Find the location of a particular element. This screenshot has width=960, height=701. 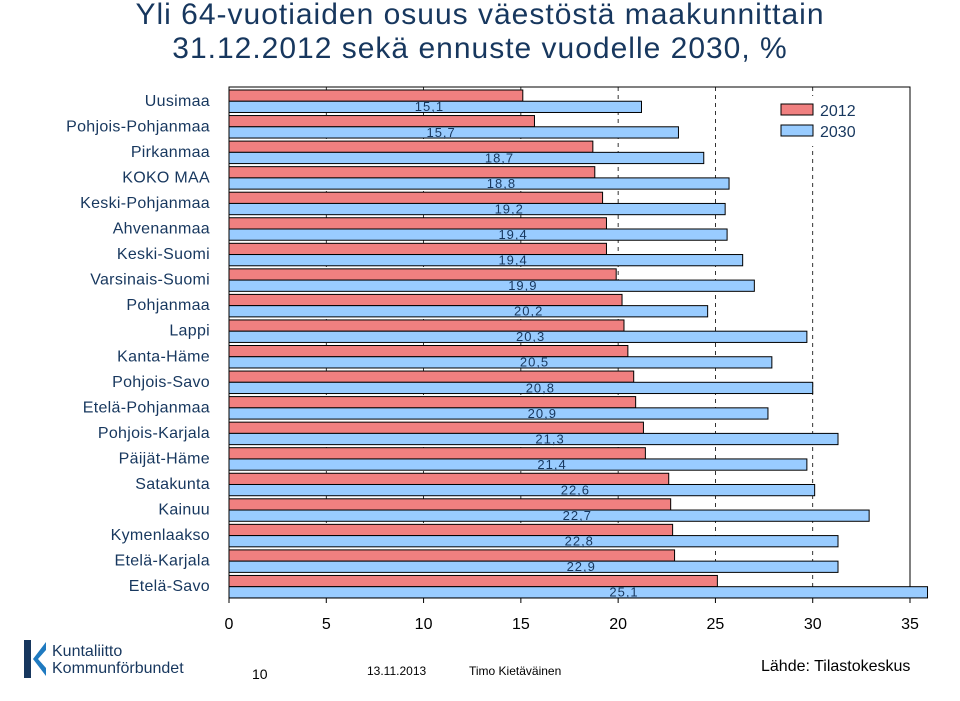

category-label: Etelä-Karjala is located at coordinates (162, 561).